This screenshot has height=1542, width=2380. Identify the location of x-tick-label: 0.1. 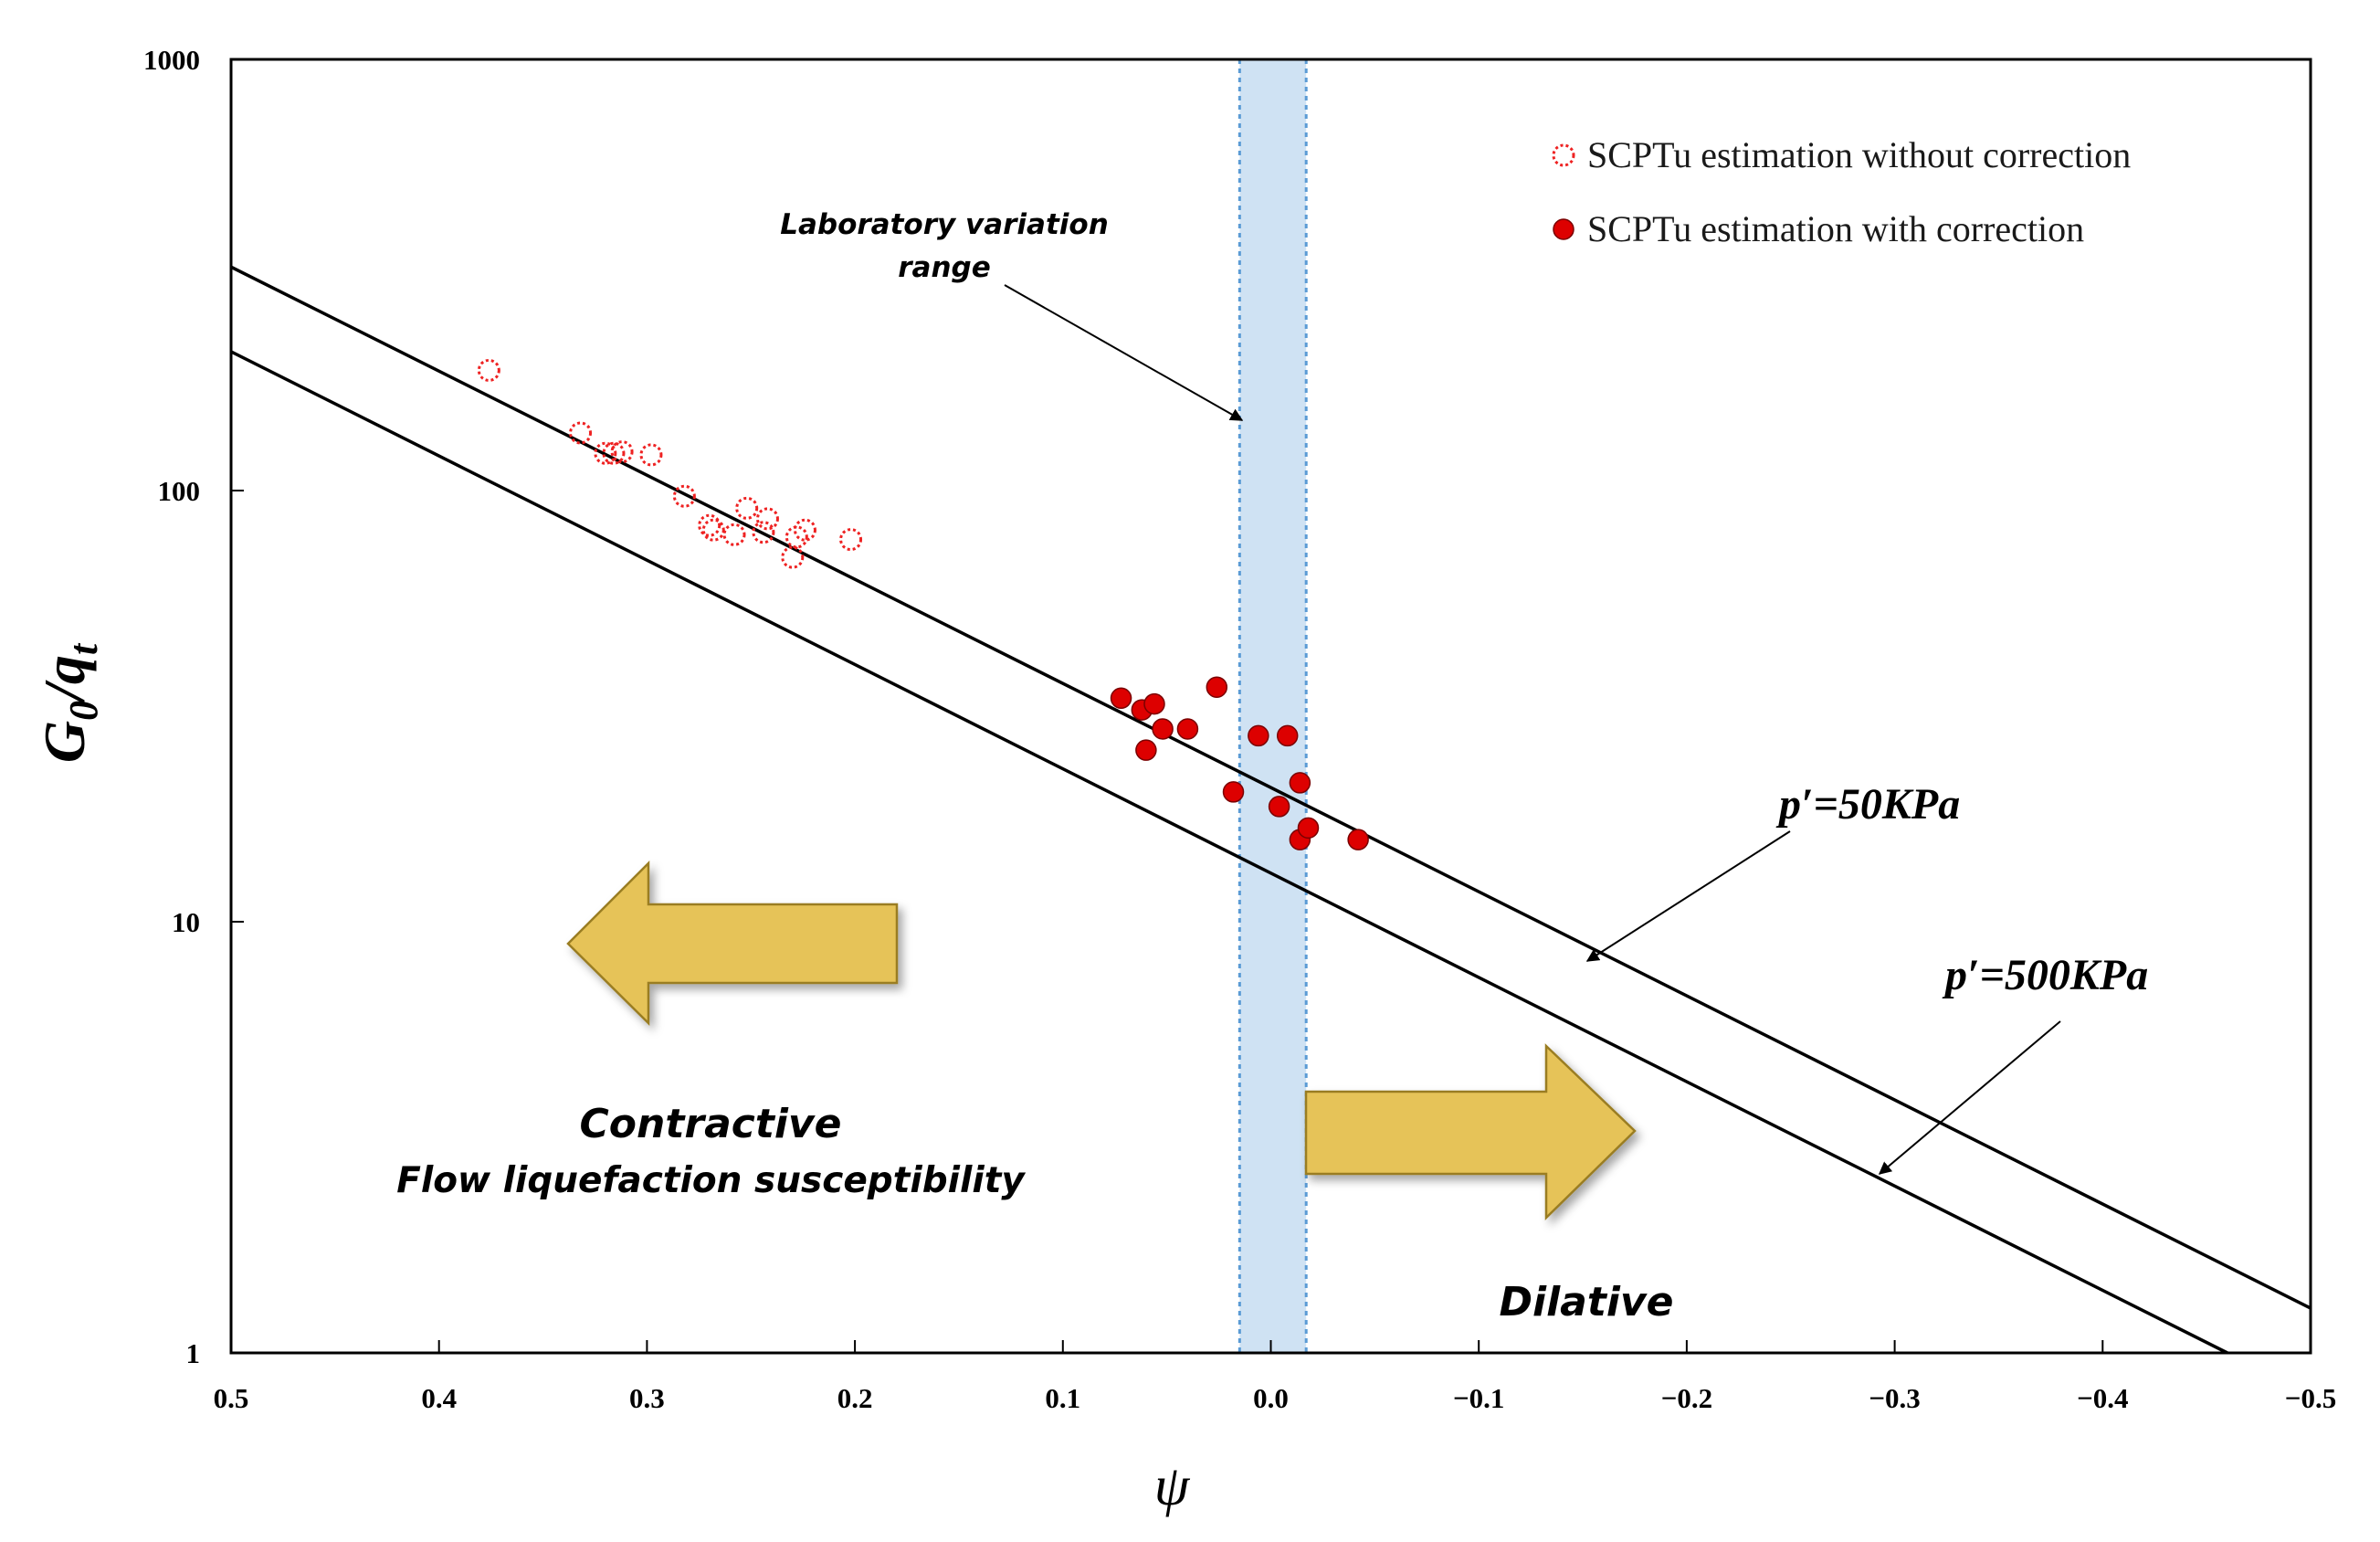
(1063, 1398).